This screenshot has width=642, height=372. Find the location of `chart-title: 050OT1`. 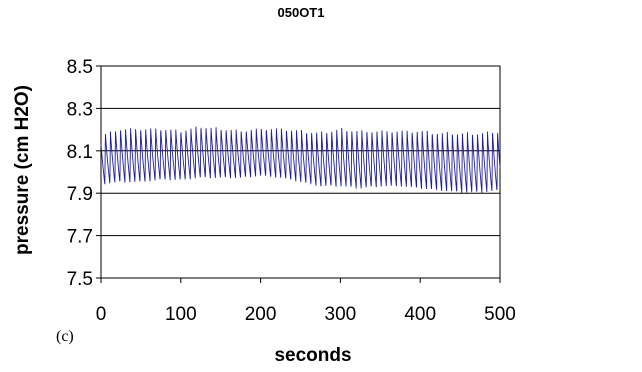

chart-title: 050OT1 is located at coordinates (301, 12).